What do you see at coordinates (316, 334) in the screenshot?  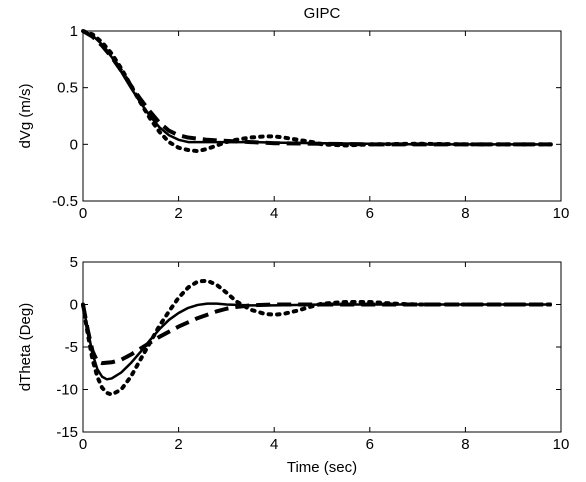 I see `series-line-dashed` at bounding box center [316, 334].